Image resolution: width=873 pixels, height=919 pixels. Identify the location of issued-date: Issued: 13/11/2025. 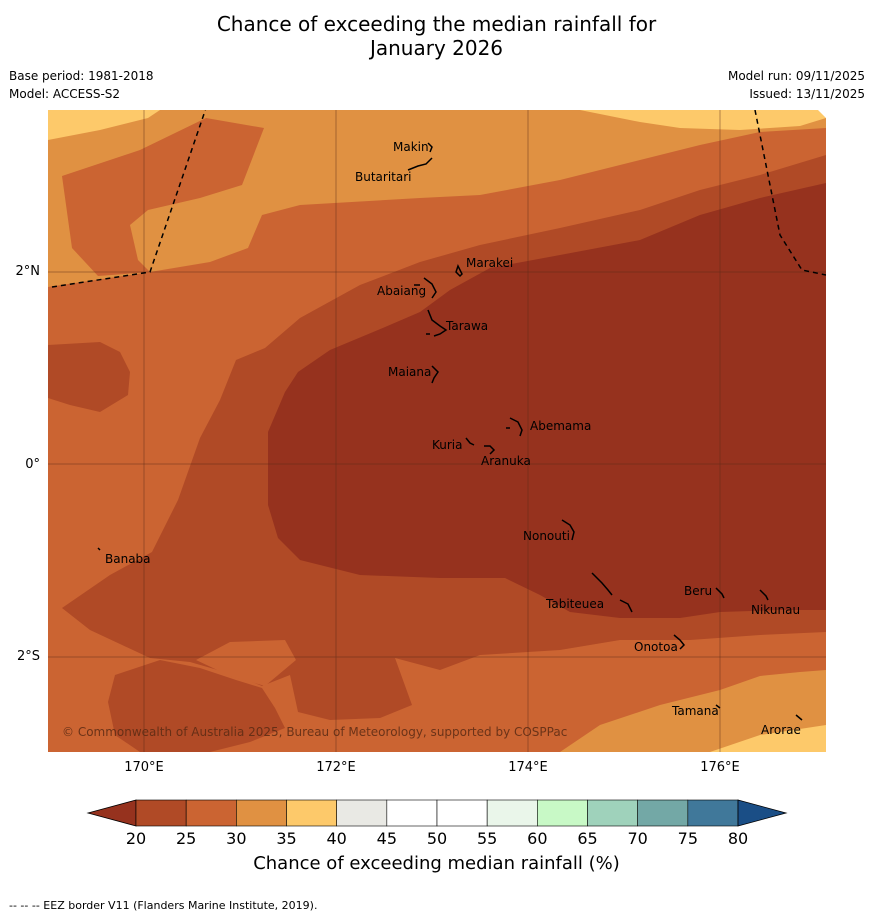
(807, 94).